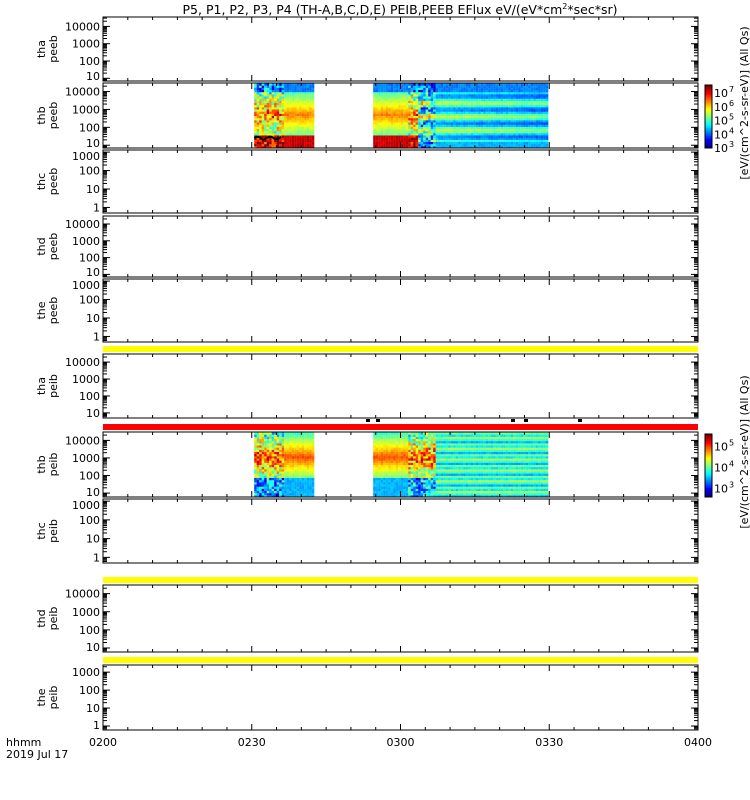 Image resolution: width=750 pixels, height=800 pixels. I want to click on panel-frame, so click(400, 246).